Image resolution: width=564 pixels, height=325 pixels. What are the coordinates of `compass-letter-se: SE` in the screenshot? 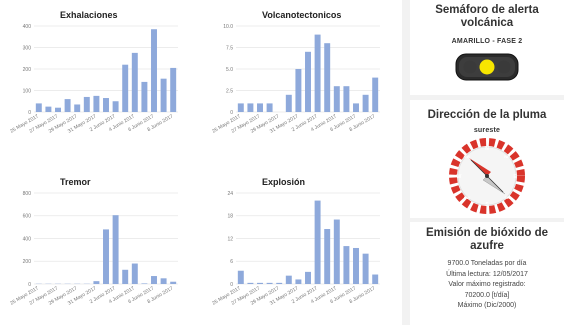 It's located at (507, 197).